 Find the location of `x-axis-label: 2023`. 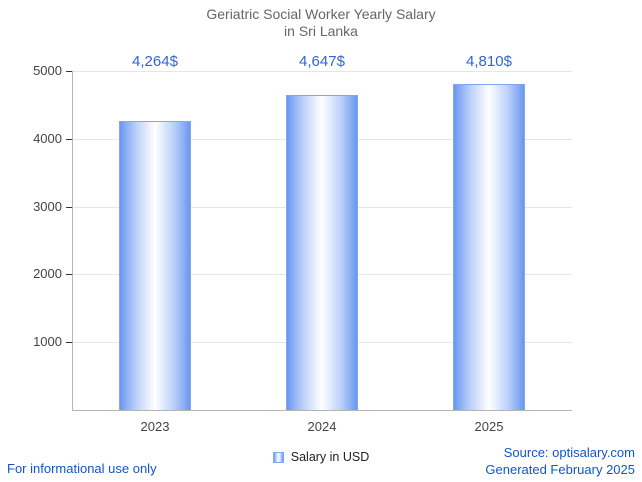

x-axis-label: 2023 is located at coordinates (155, 426).